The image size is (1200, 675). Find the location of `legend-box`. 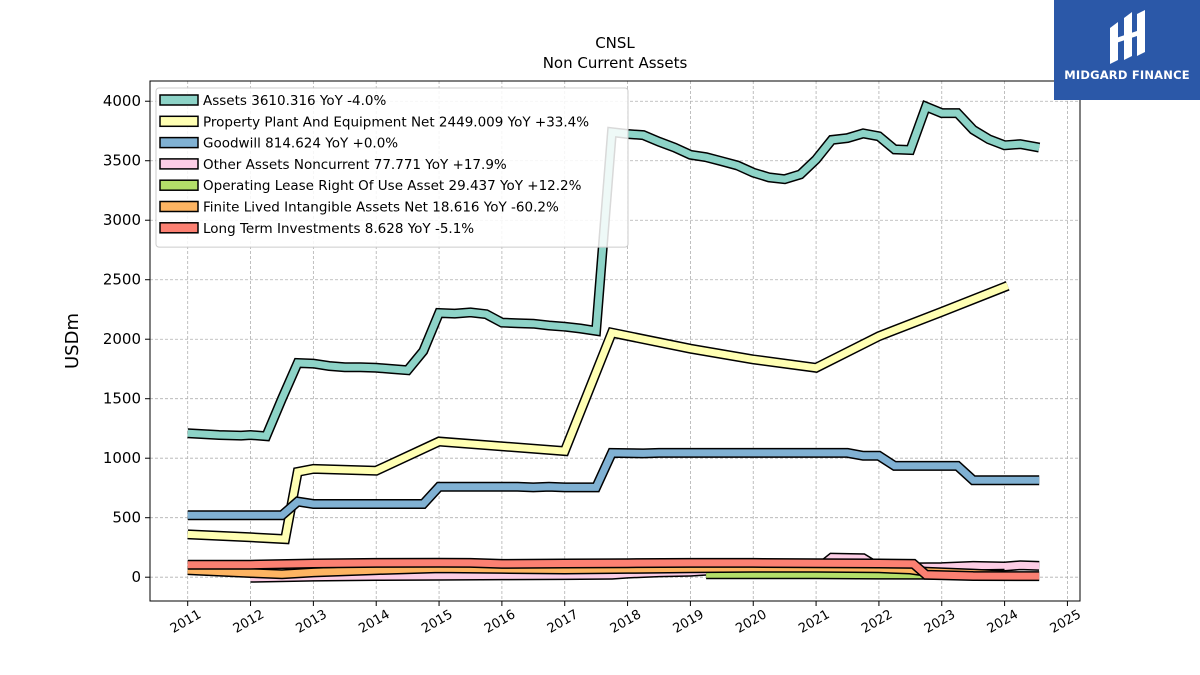

legend-box is located at coordinates (392, 167).